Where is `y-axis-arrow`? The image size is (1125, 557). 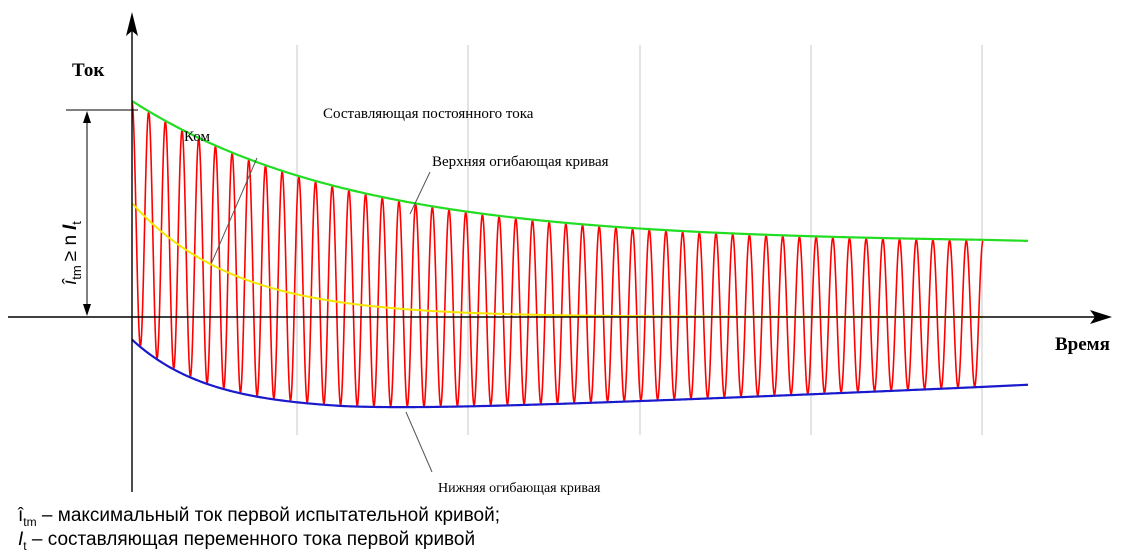
y-axis-arrow is located at coordinates (132, 24).